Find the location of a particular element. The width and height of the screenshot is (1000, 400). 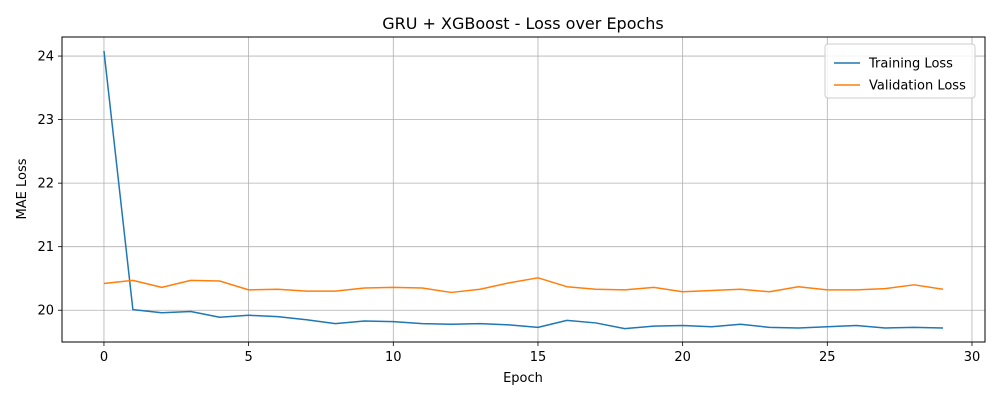

legend-label-training-loss: Training Loss is located at coordinates (910, 64).